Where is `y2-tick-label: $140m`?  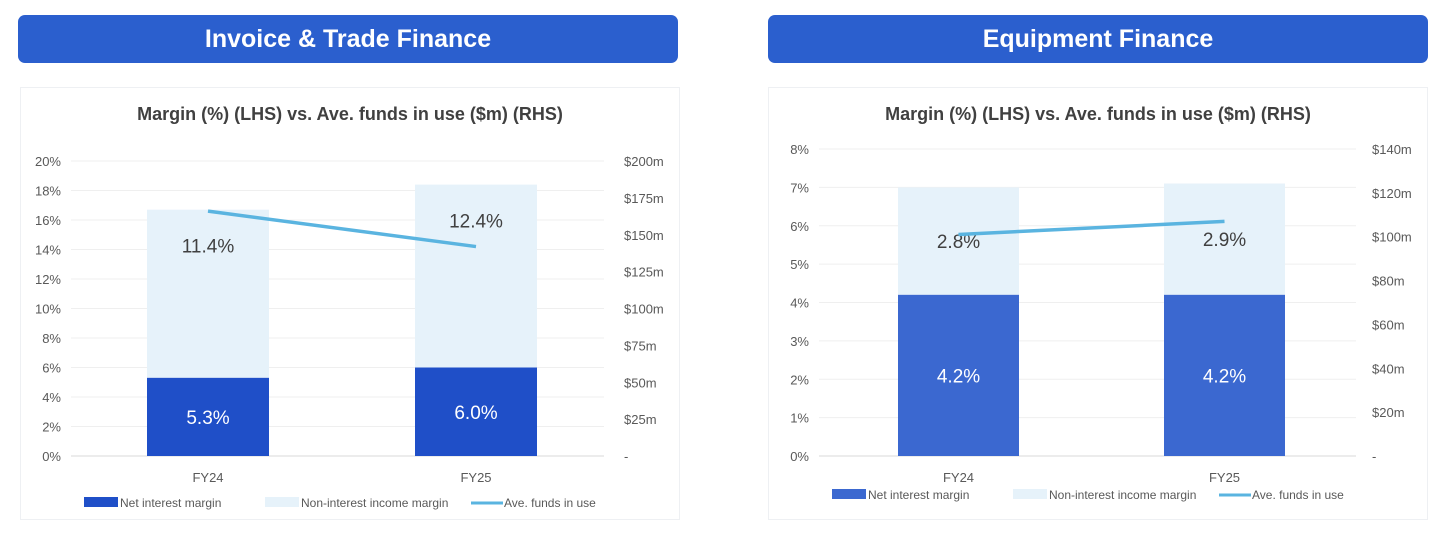 y2-tick-label: $140m is located at coordinates (1392, 149).